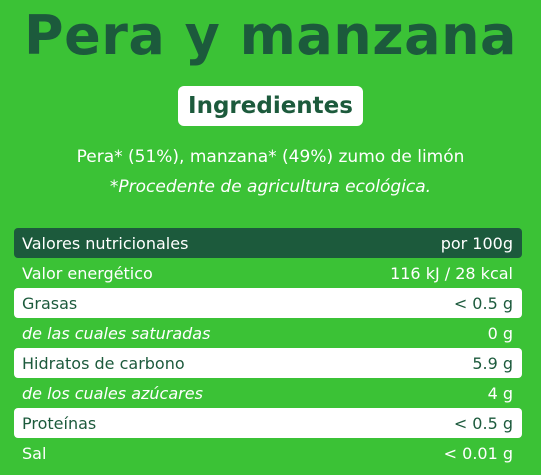 This screenshot has width=541, height=475. Describe the element at coordinates (268, 303) in the screenshot. I see `nutrition-row-fat: Grasas < 0.5 g` at that location.